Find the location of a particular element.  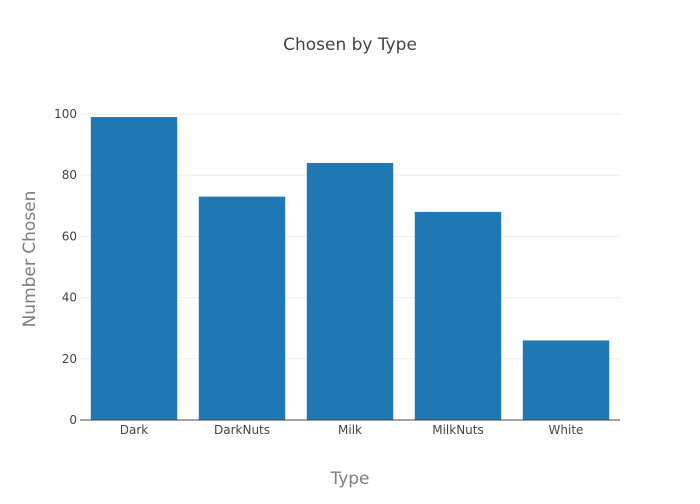

y-tick-label: 100 is located at coordinates (65, 114).